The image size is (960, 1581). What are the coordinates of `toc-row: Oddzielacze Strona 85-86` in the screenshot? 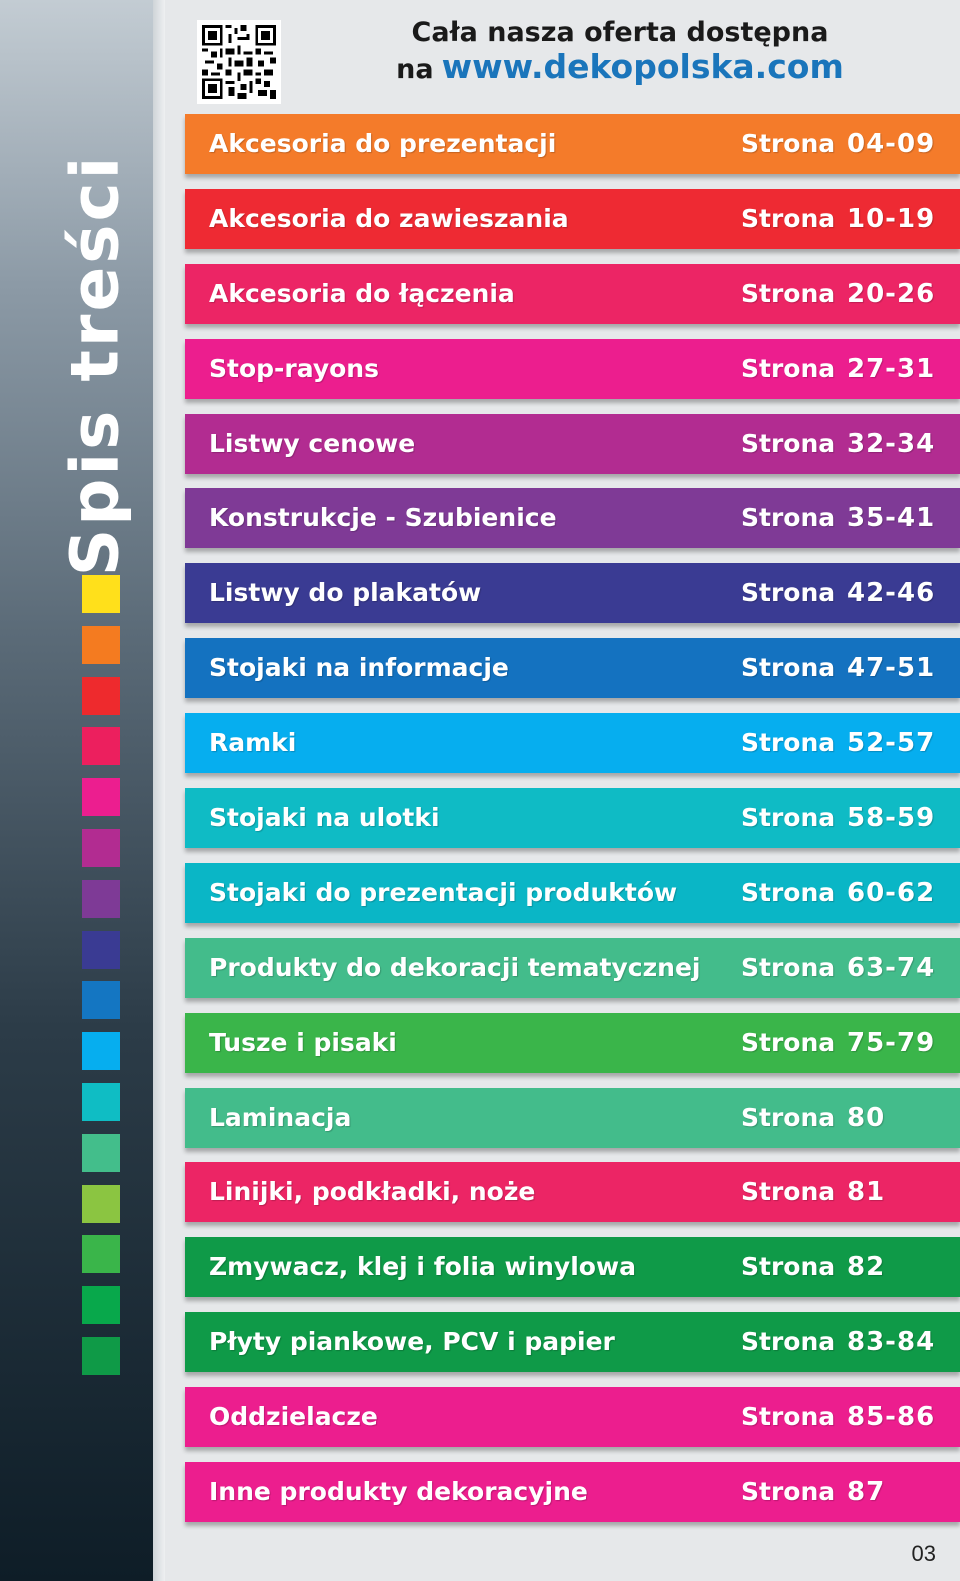 It's located at (572, 1417).